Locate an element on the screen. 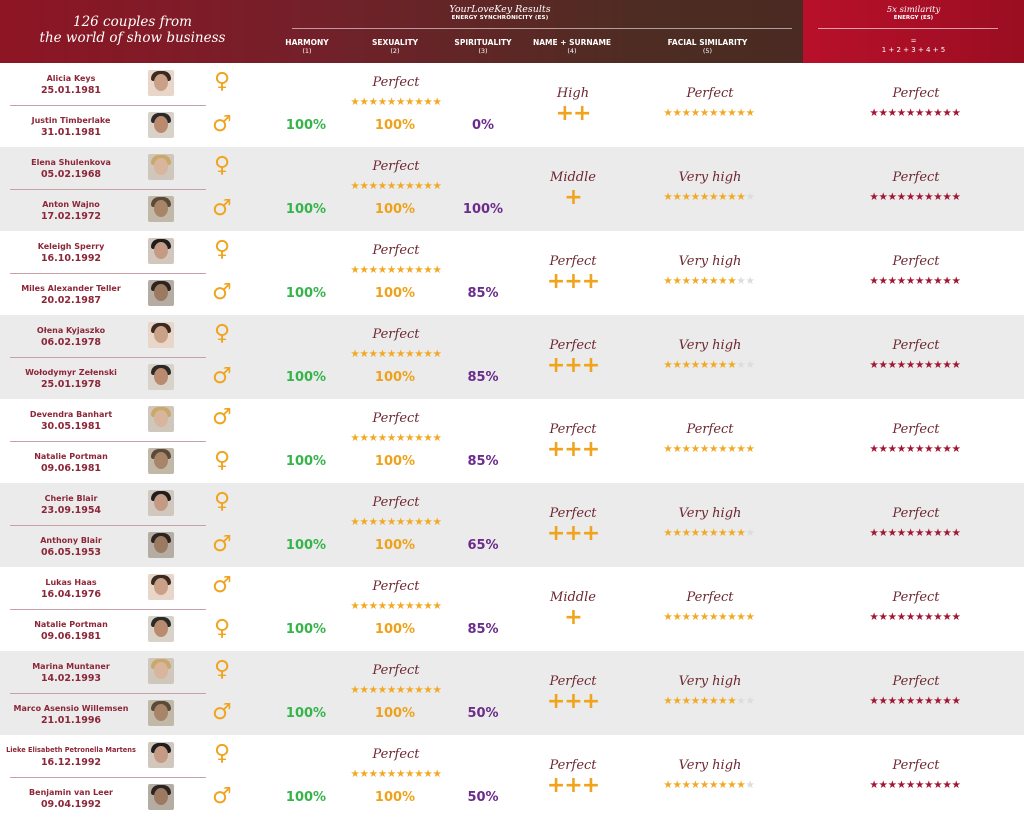 The width and height of the screenshot is (1024, 820). person-name: Miles Alexander Teller is located at coordinates (71, 288).